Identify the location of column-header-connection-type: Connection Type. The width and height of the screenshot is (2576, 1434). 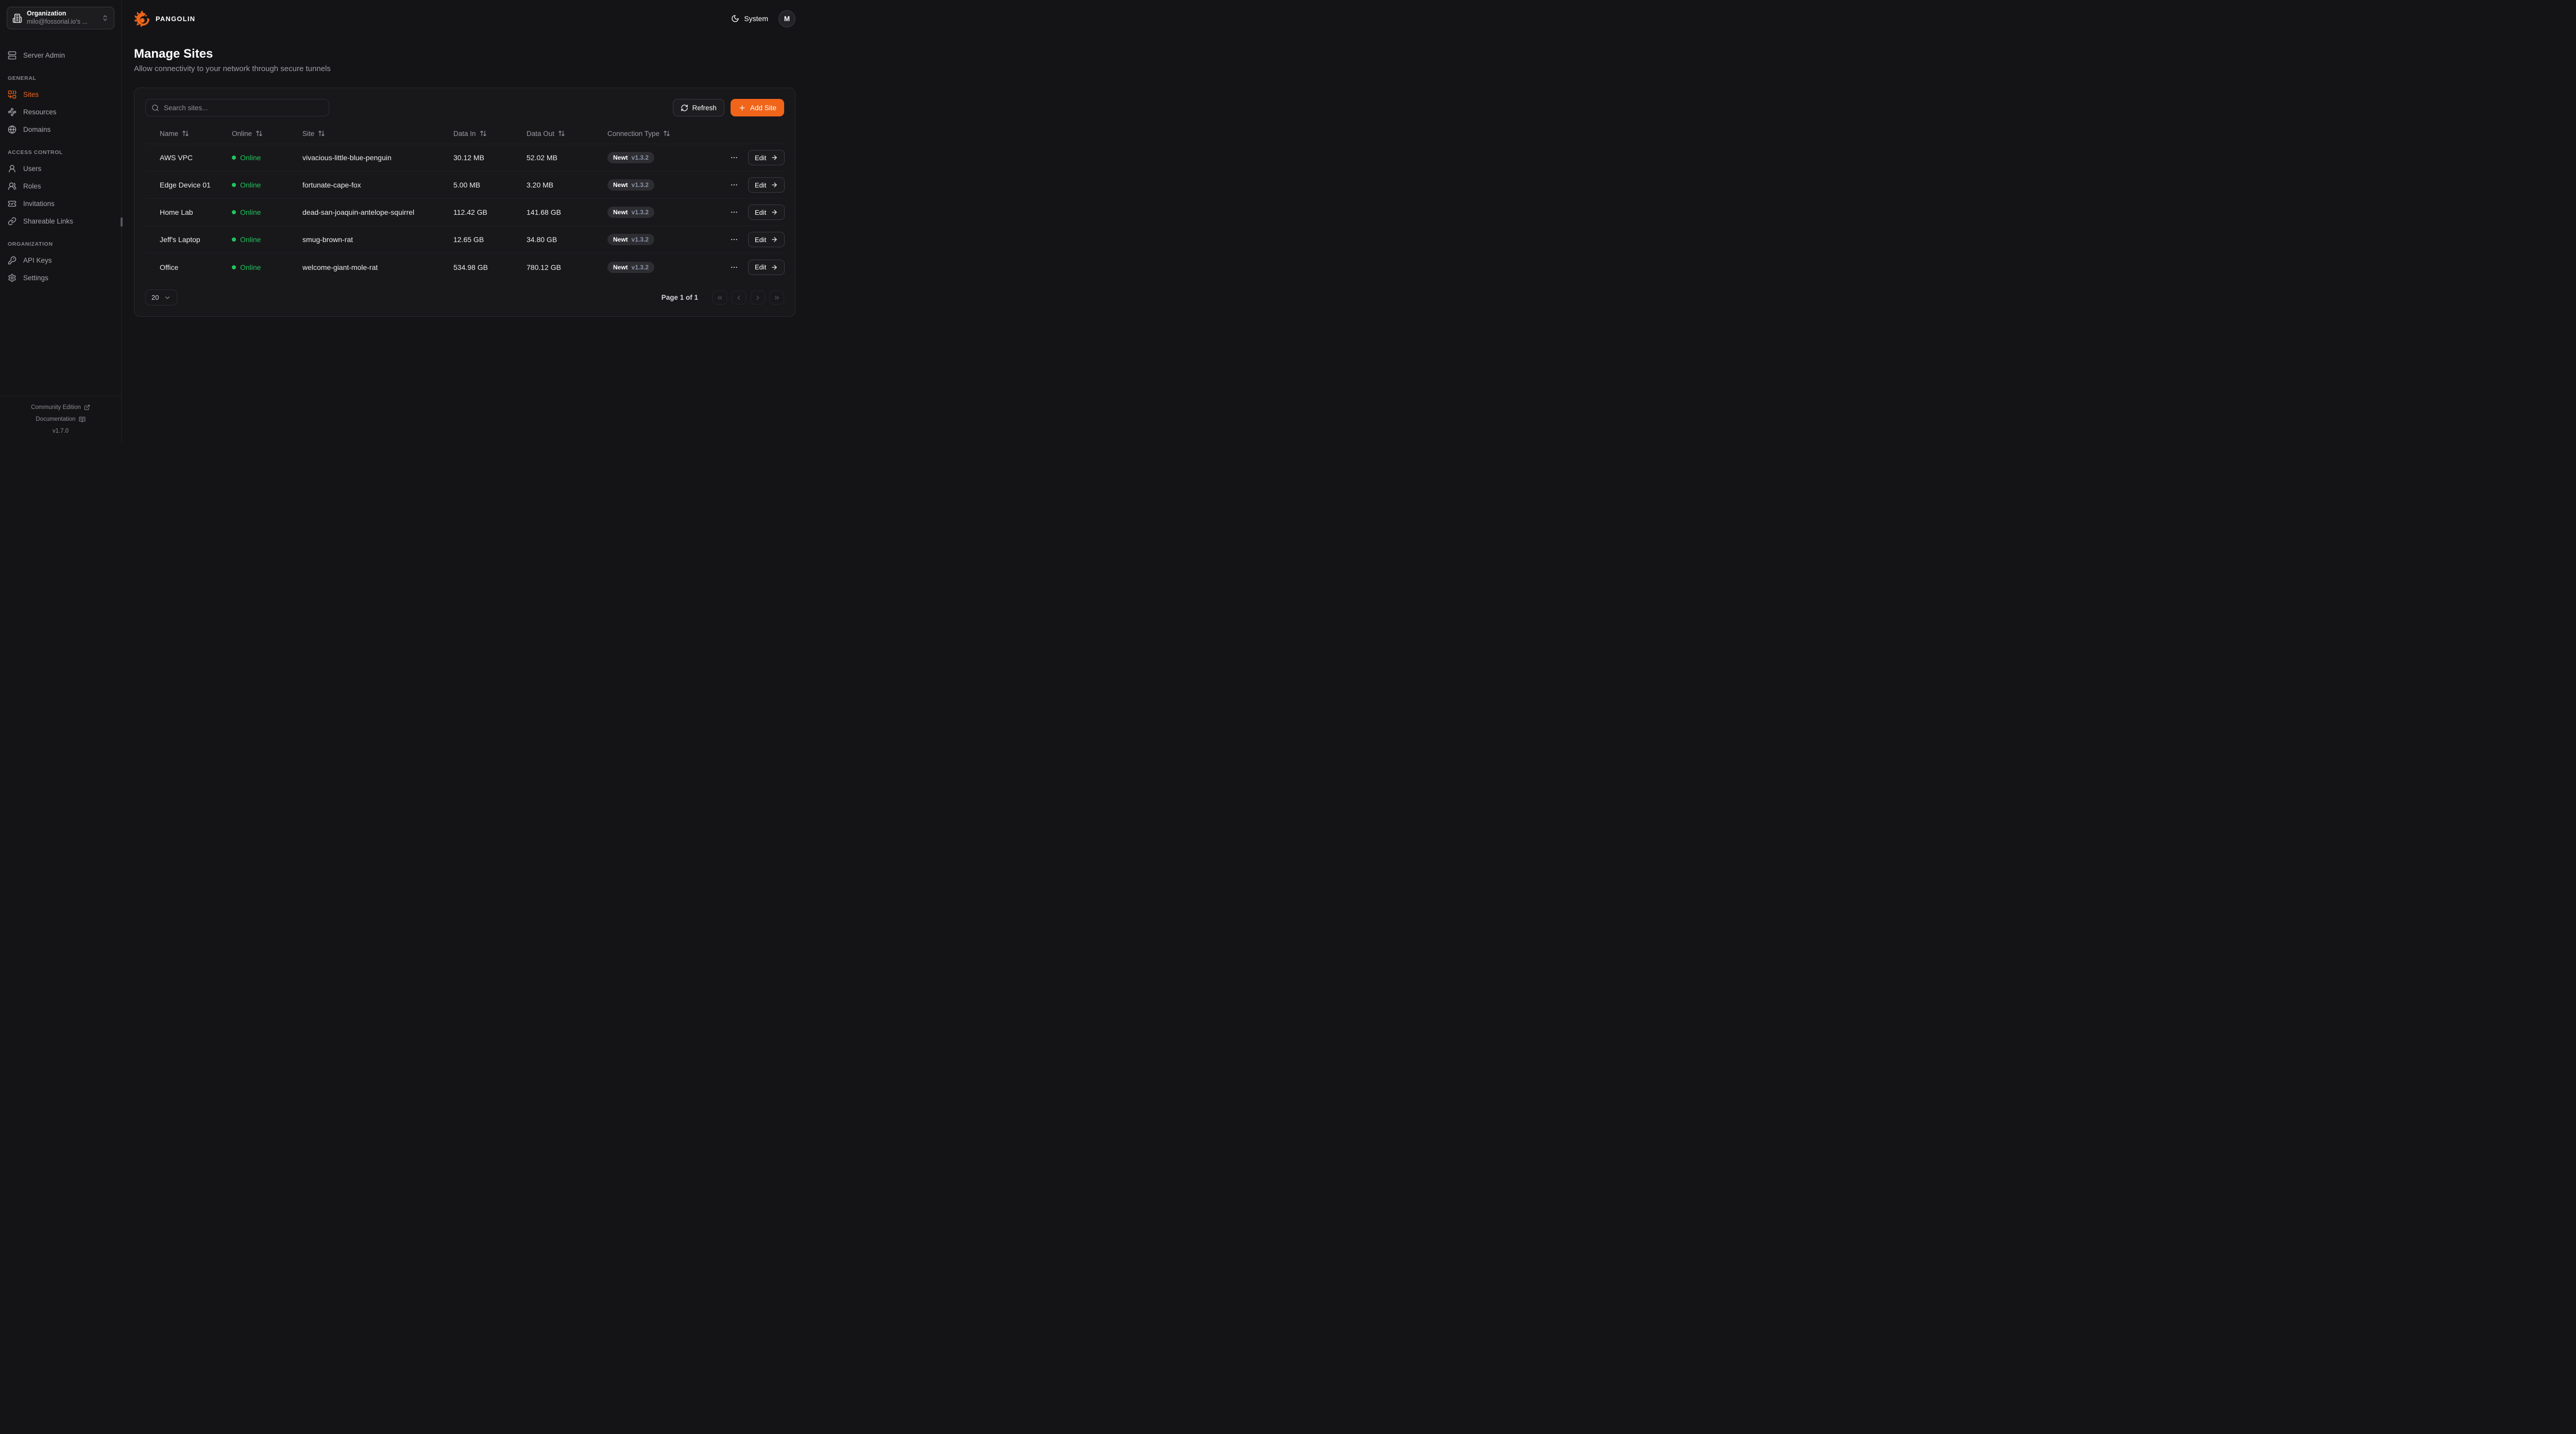
(667, 134).